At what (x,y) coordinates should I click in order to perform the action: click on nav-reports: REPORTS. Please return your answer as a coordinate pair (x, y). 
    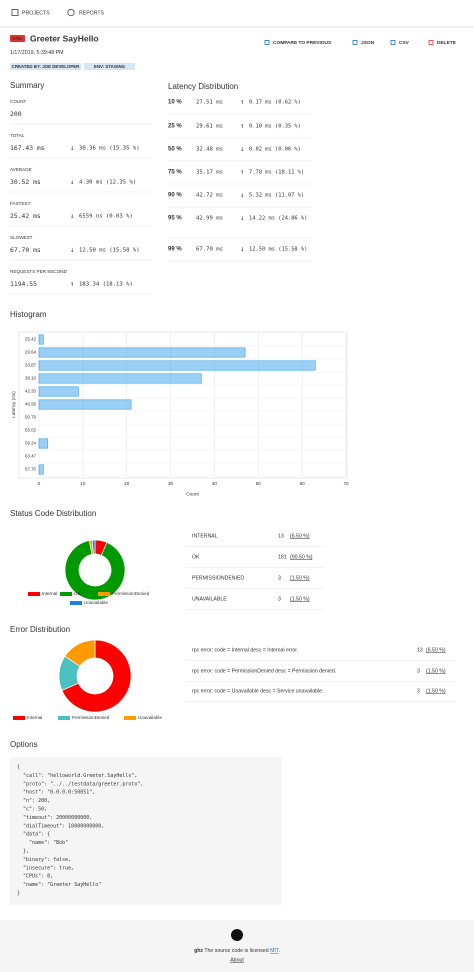
    Looking at the image, I should click on (92, 13).